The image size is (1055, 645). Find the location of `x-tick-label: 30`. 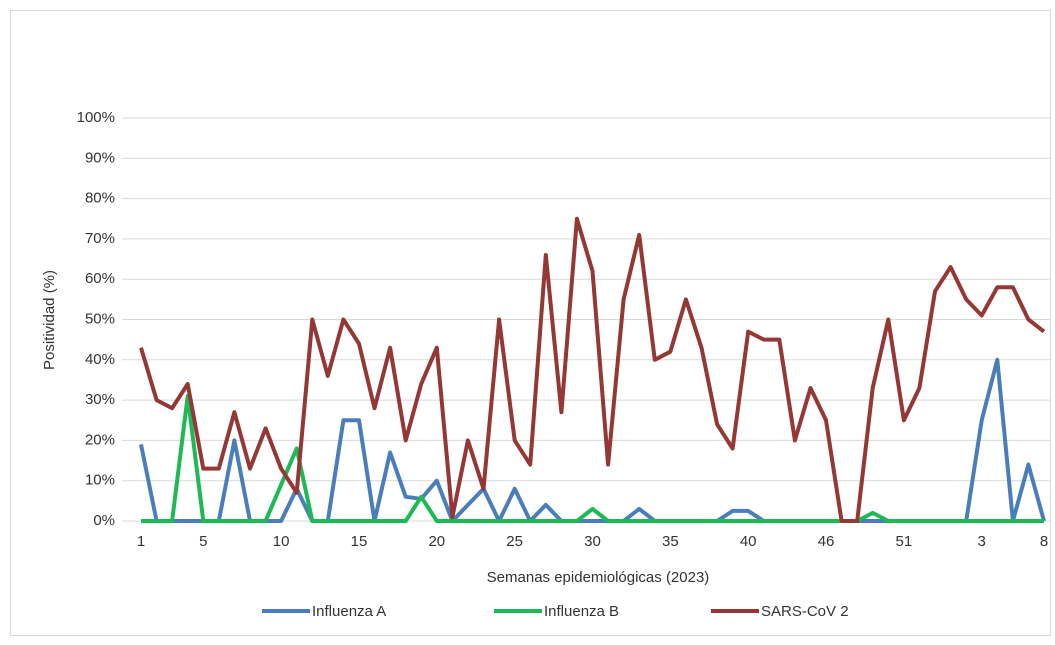

x-tick-label: 30 is located at coordinates (592, 541).